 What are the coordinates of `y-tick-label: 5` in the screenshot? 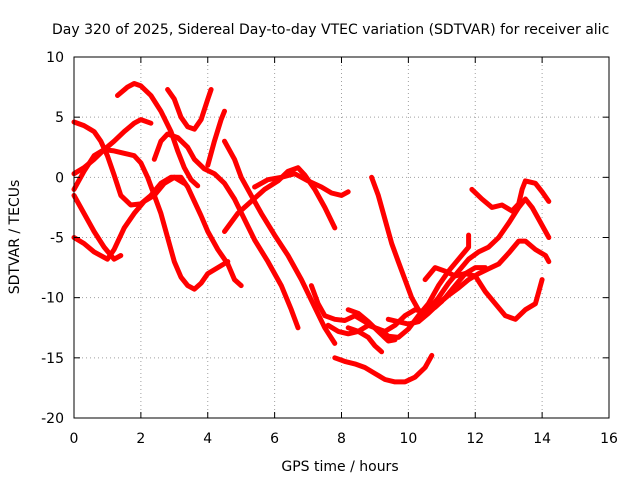 It's located at (59, 118).